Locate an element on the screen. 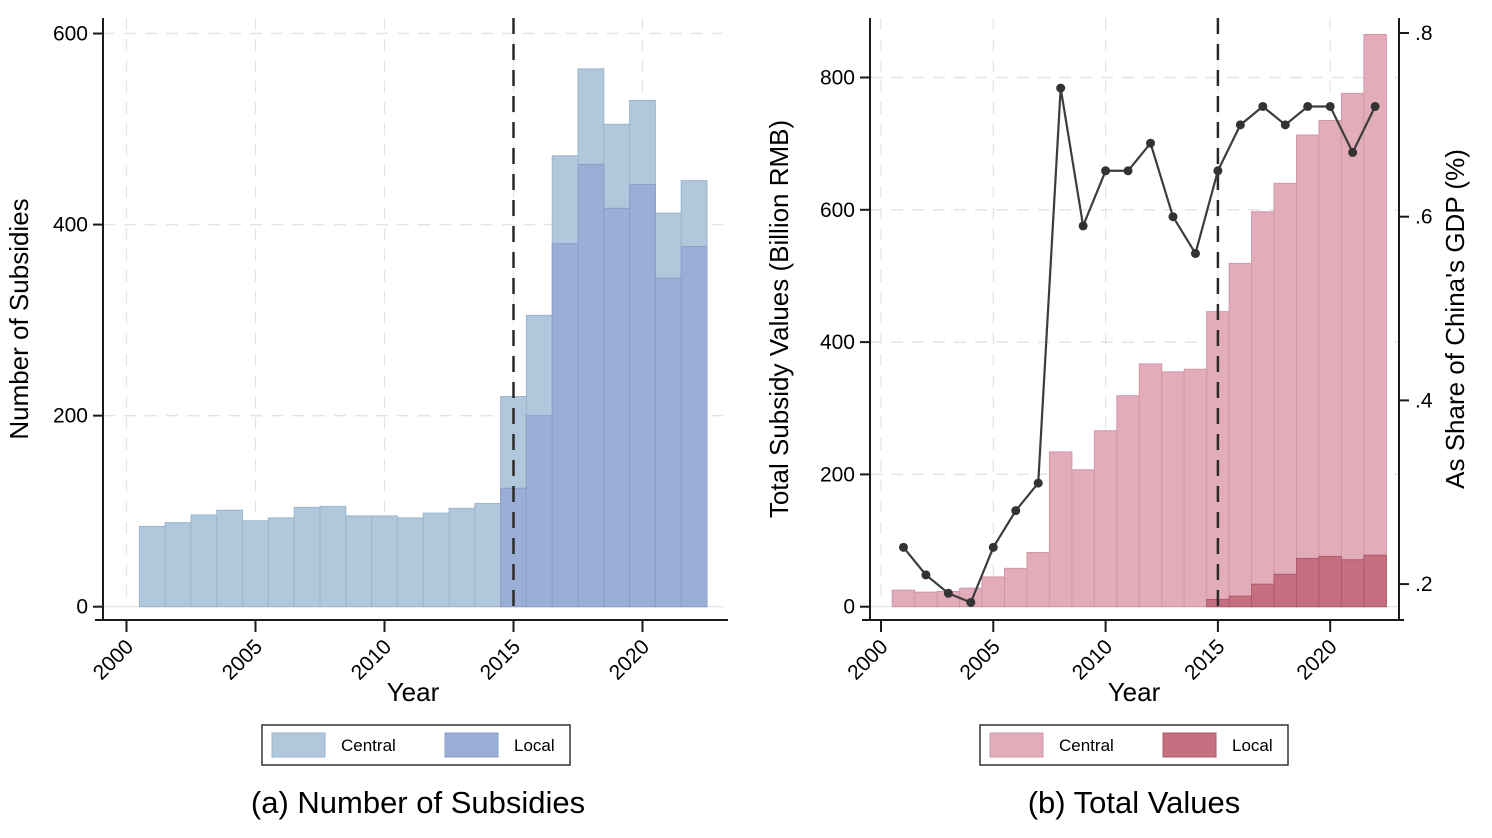 The height and width of the screenshot is (838, 1492). panel-b-x-axis-title: Year is located at coordinates (1134, 692).